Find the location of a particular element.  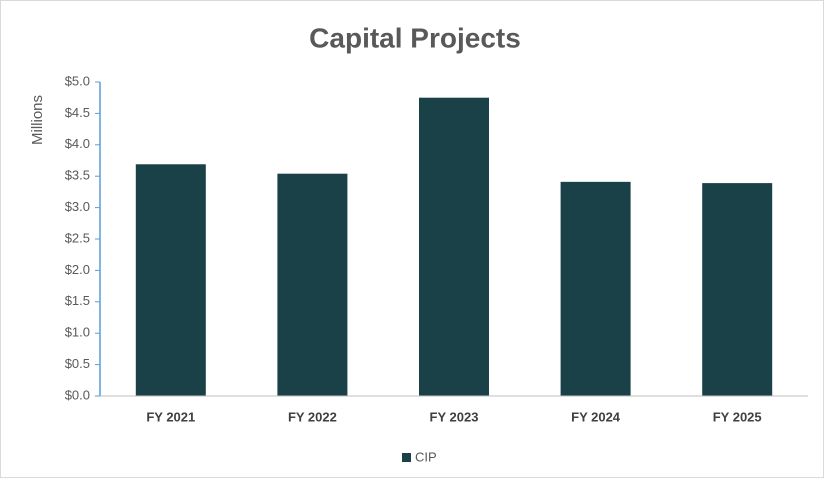

y-tick-label: $0.5 is located at coordinates (77, 363).